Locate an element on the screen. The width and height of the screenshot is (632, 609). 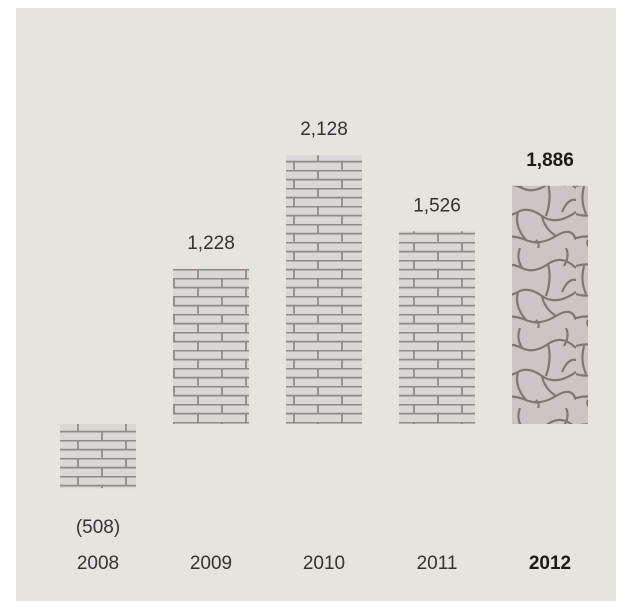
category-label-2009: 2009 is located at coordinates (211, 563).